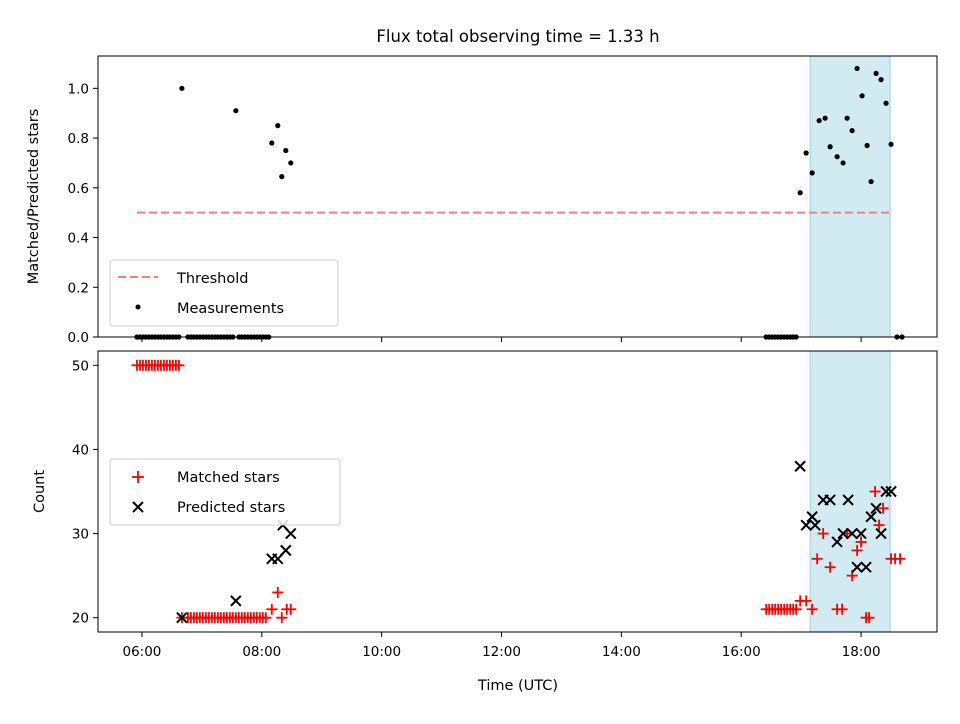 This screenshot has width=960, height=724. Describe the element at coordinates (381, 652) in the screenshot. I see `xtick-label: 10:00` at that location.